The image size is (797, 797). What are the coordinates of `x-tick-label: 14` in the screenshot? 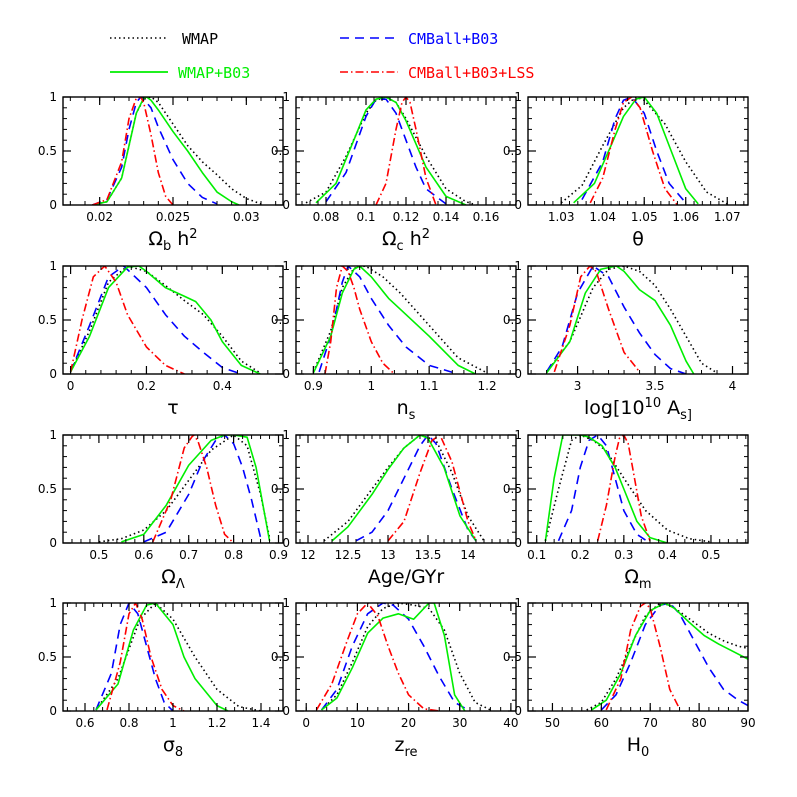 It's located at (467, 555).